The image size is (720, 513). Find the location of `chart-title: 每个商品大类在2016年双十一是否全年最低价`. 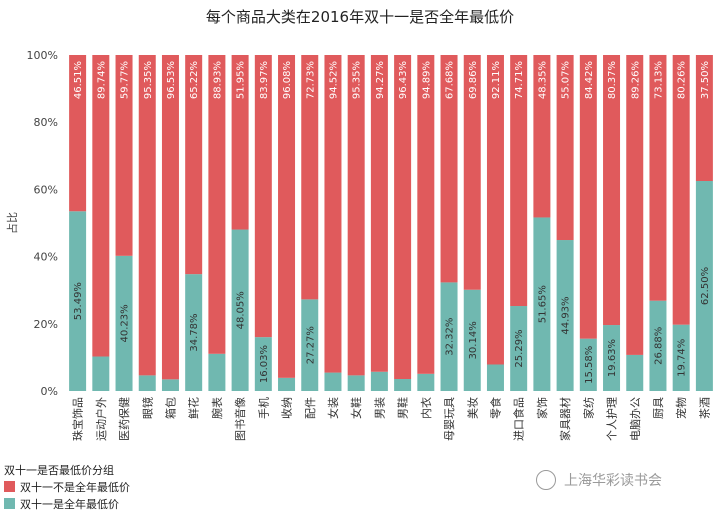

chart-title: 每个商品大类在2016年双十一是否全年最低价 is located at coordinates (360, 17).